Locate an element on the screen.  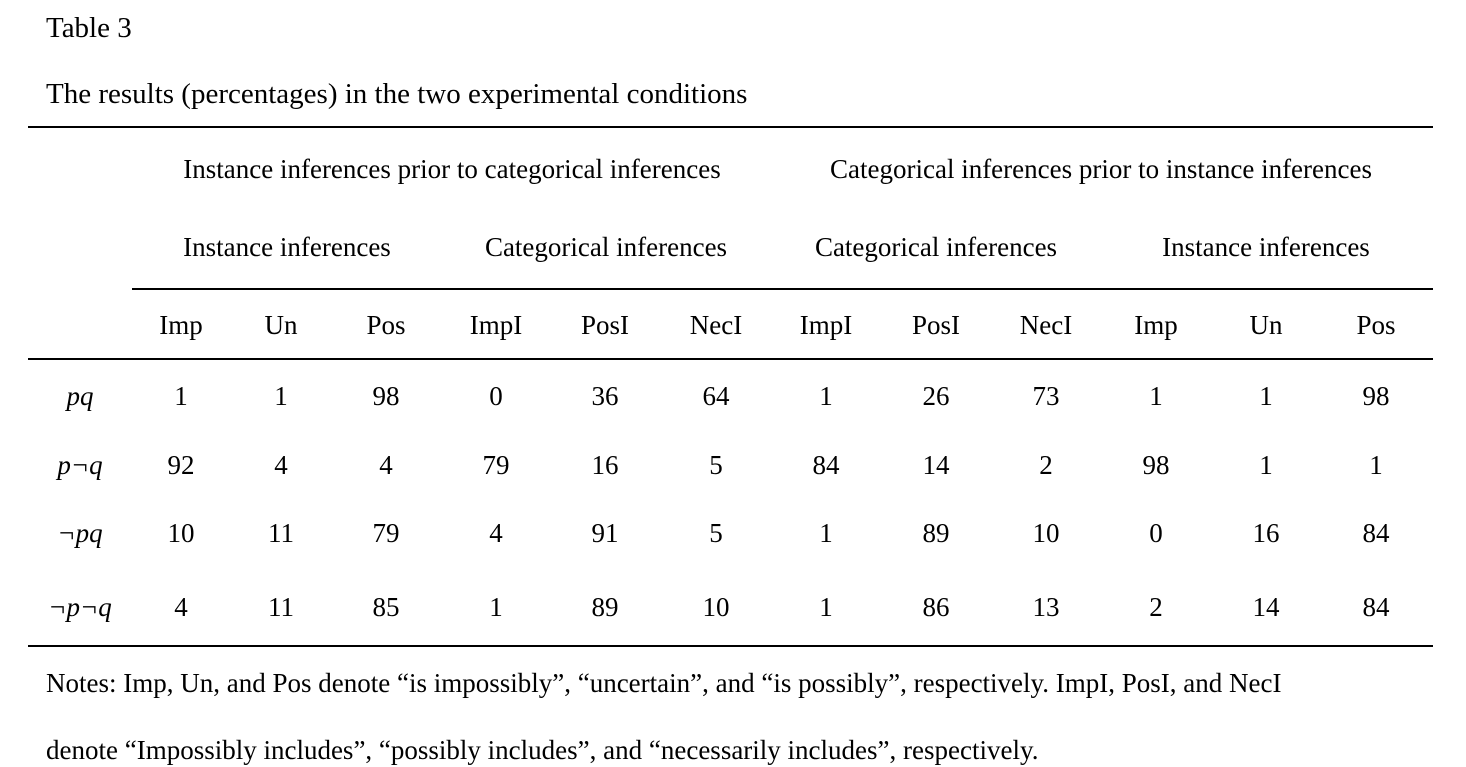
subgroup-rule is located at coordinates (782, 289).